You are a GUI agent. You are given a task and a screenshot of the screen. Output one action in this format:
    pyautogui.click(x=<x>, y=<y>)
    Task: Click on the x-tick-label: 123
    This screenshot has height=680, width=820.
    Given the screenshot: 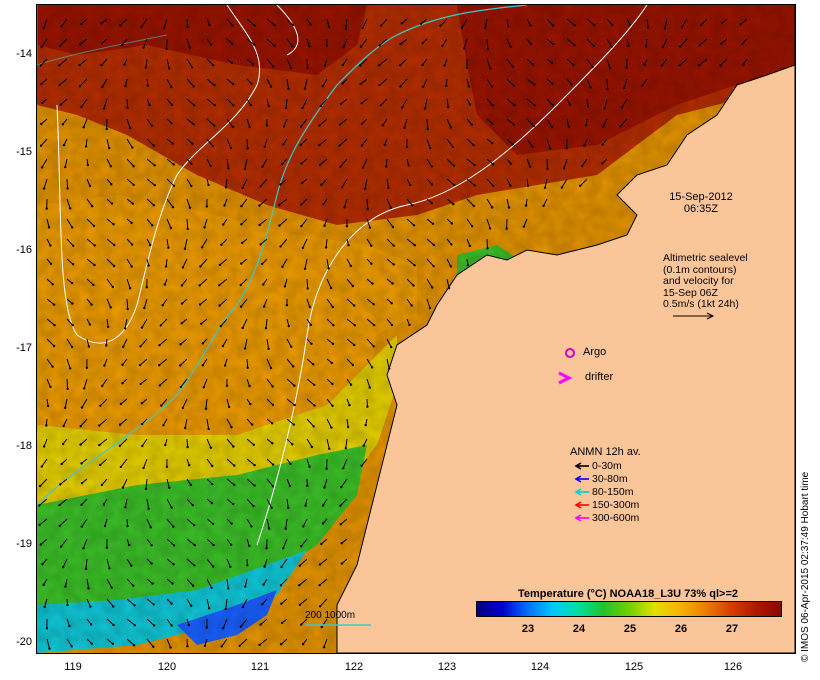 What is the action you would take?
    pyautogui.click(x=447, y=667)
    